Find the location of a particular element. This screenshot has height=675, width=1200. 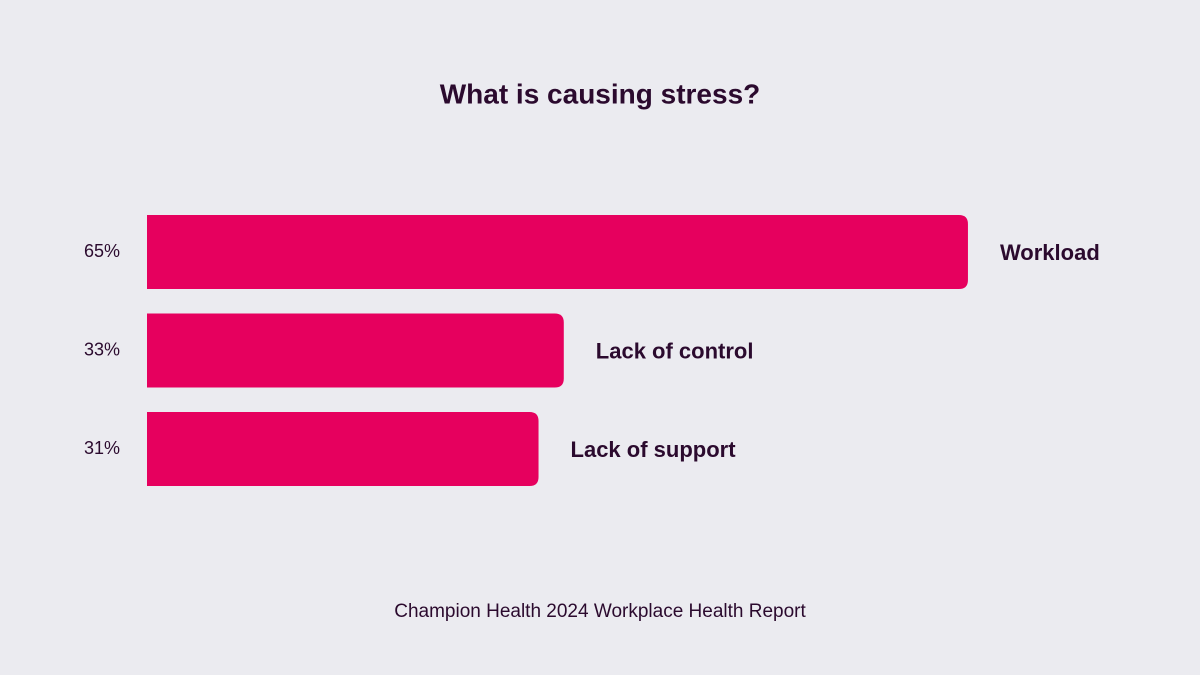

category-label: Lack of support is located at coordinates (654, 449).